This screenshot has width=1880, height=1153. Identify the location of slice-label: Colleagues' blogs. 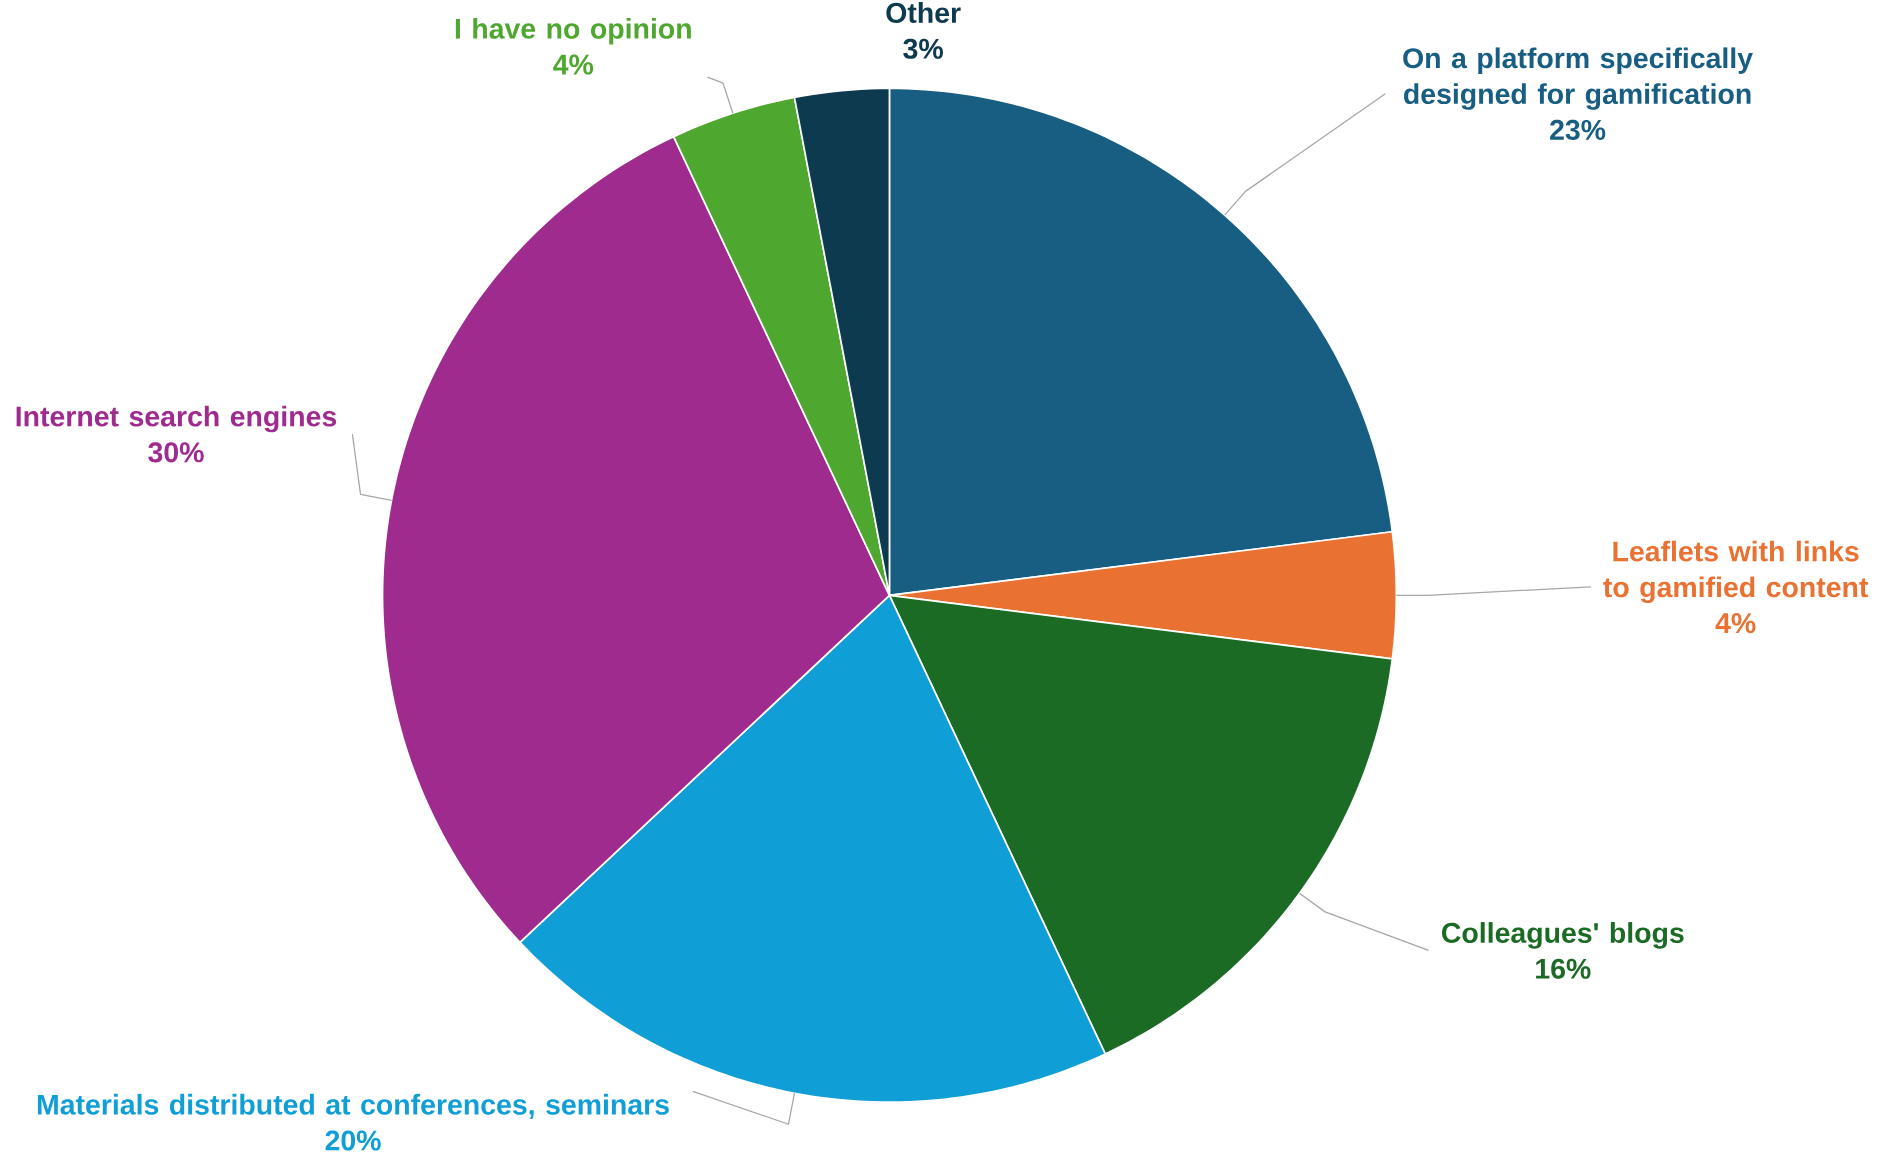
(1563, 935).